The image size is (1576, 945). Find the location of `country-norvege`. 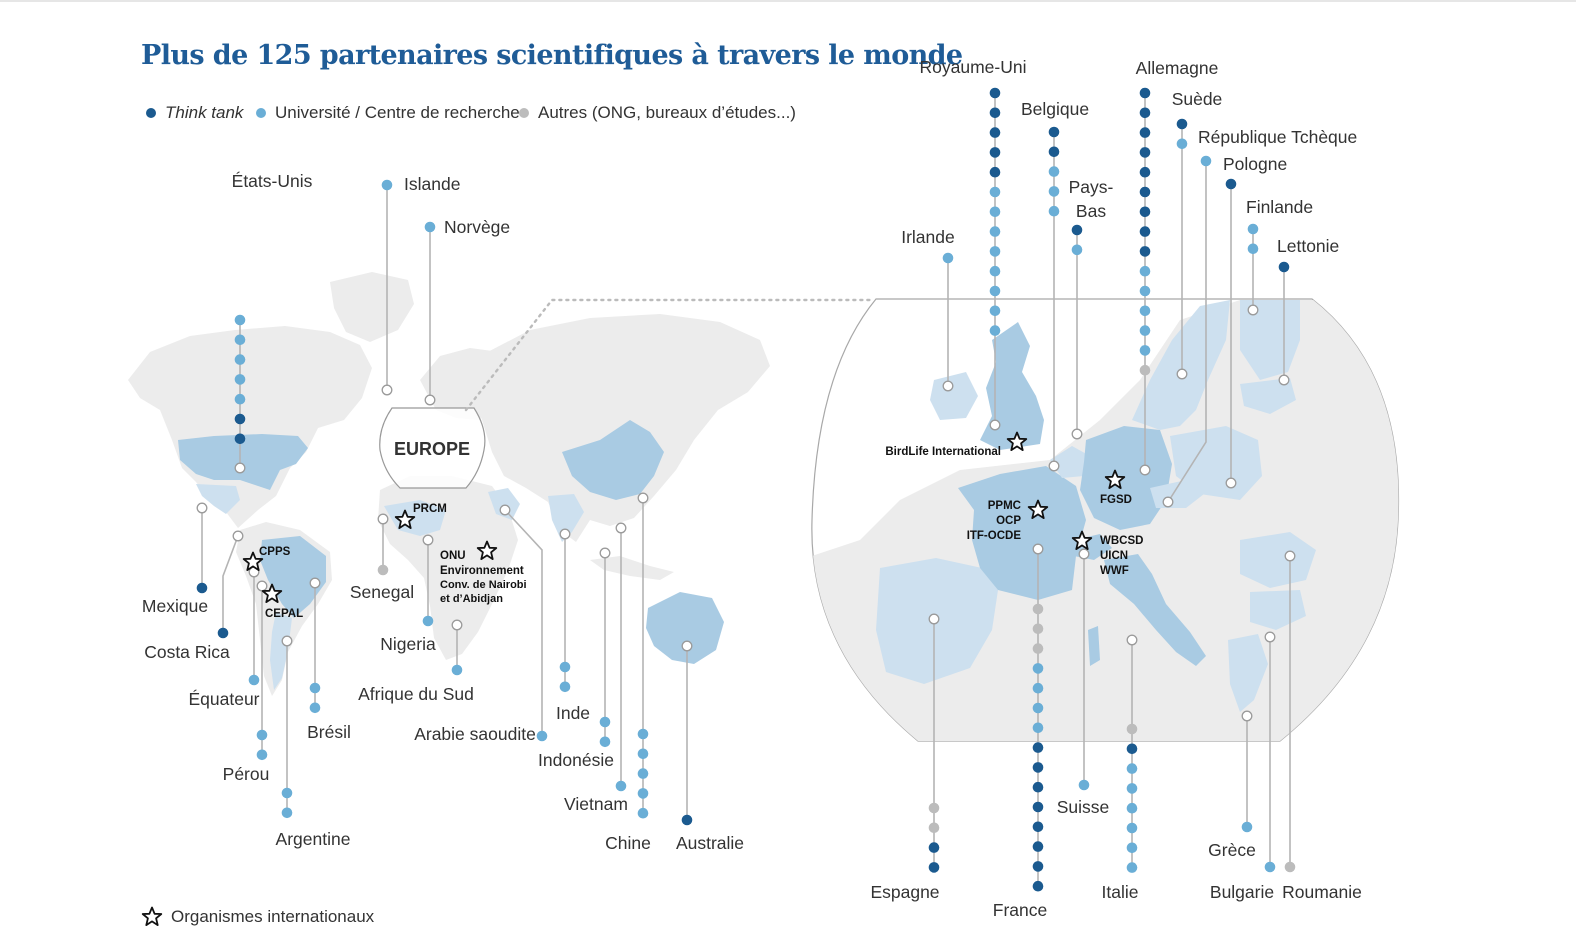

country-norvege is located at coordinates (430, 313).